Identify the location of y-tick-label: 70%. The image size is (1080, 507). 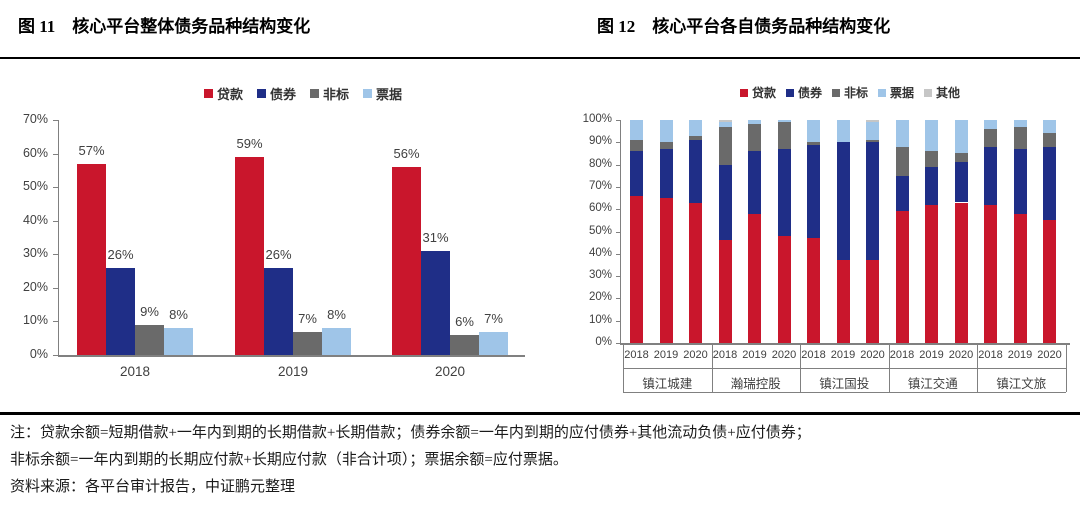
(35, 119).